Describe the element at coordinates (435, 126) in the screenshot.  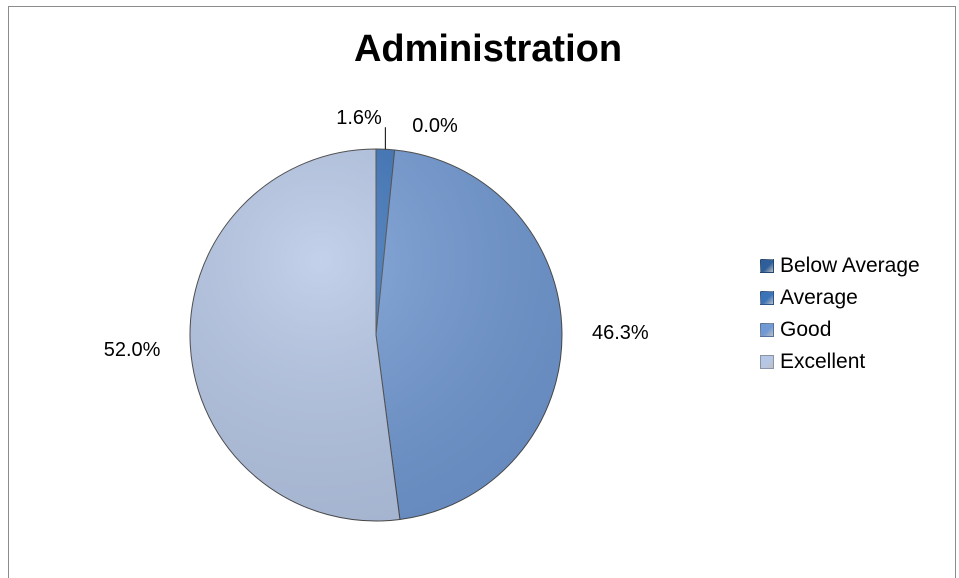
I see `data-label-below-average: 0.0%` at that location.